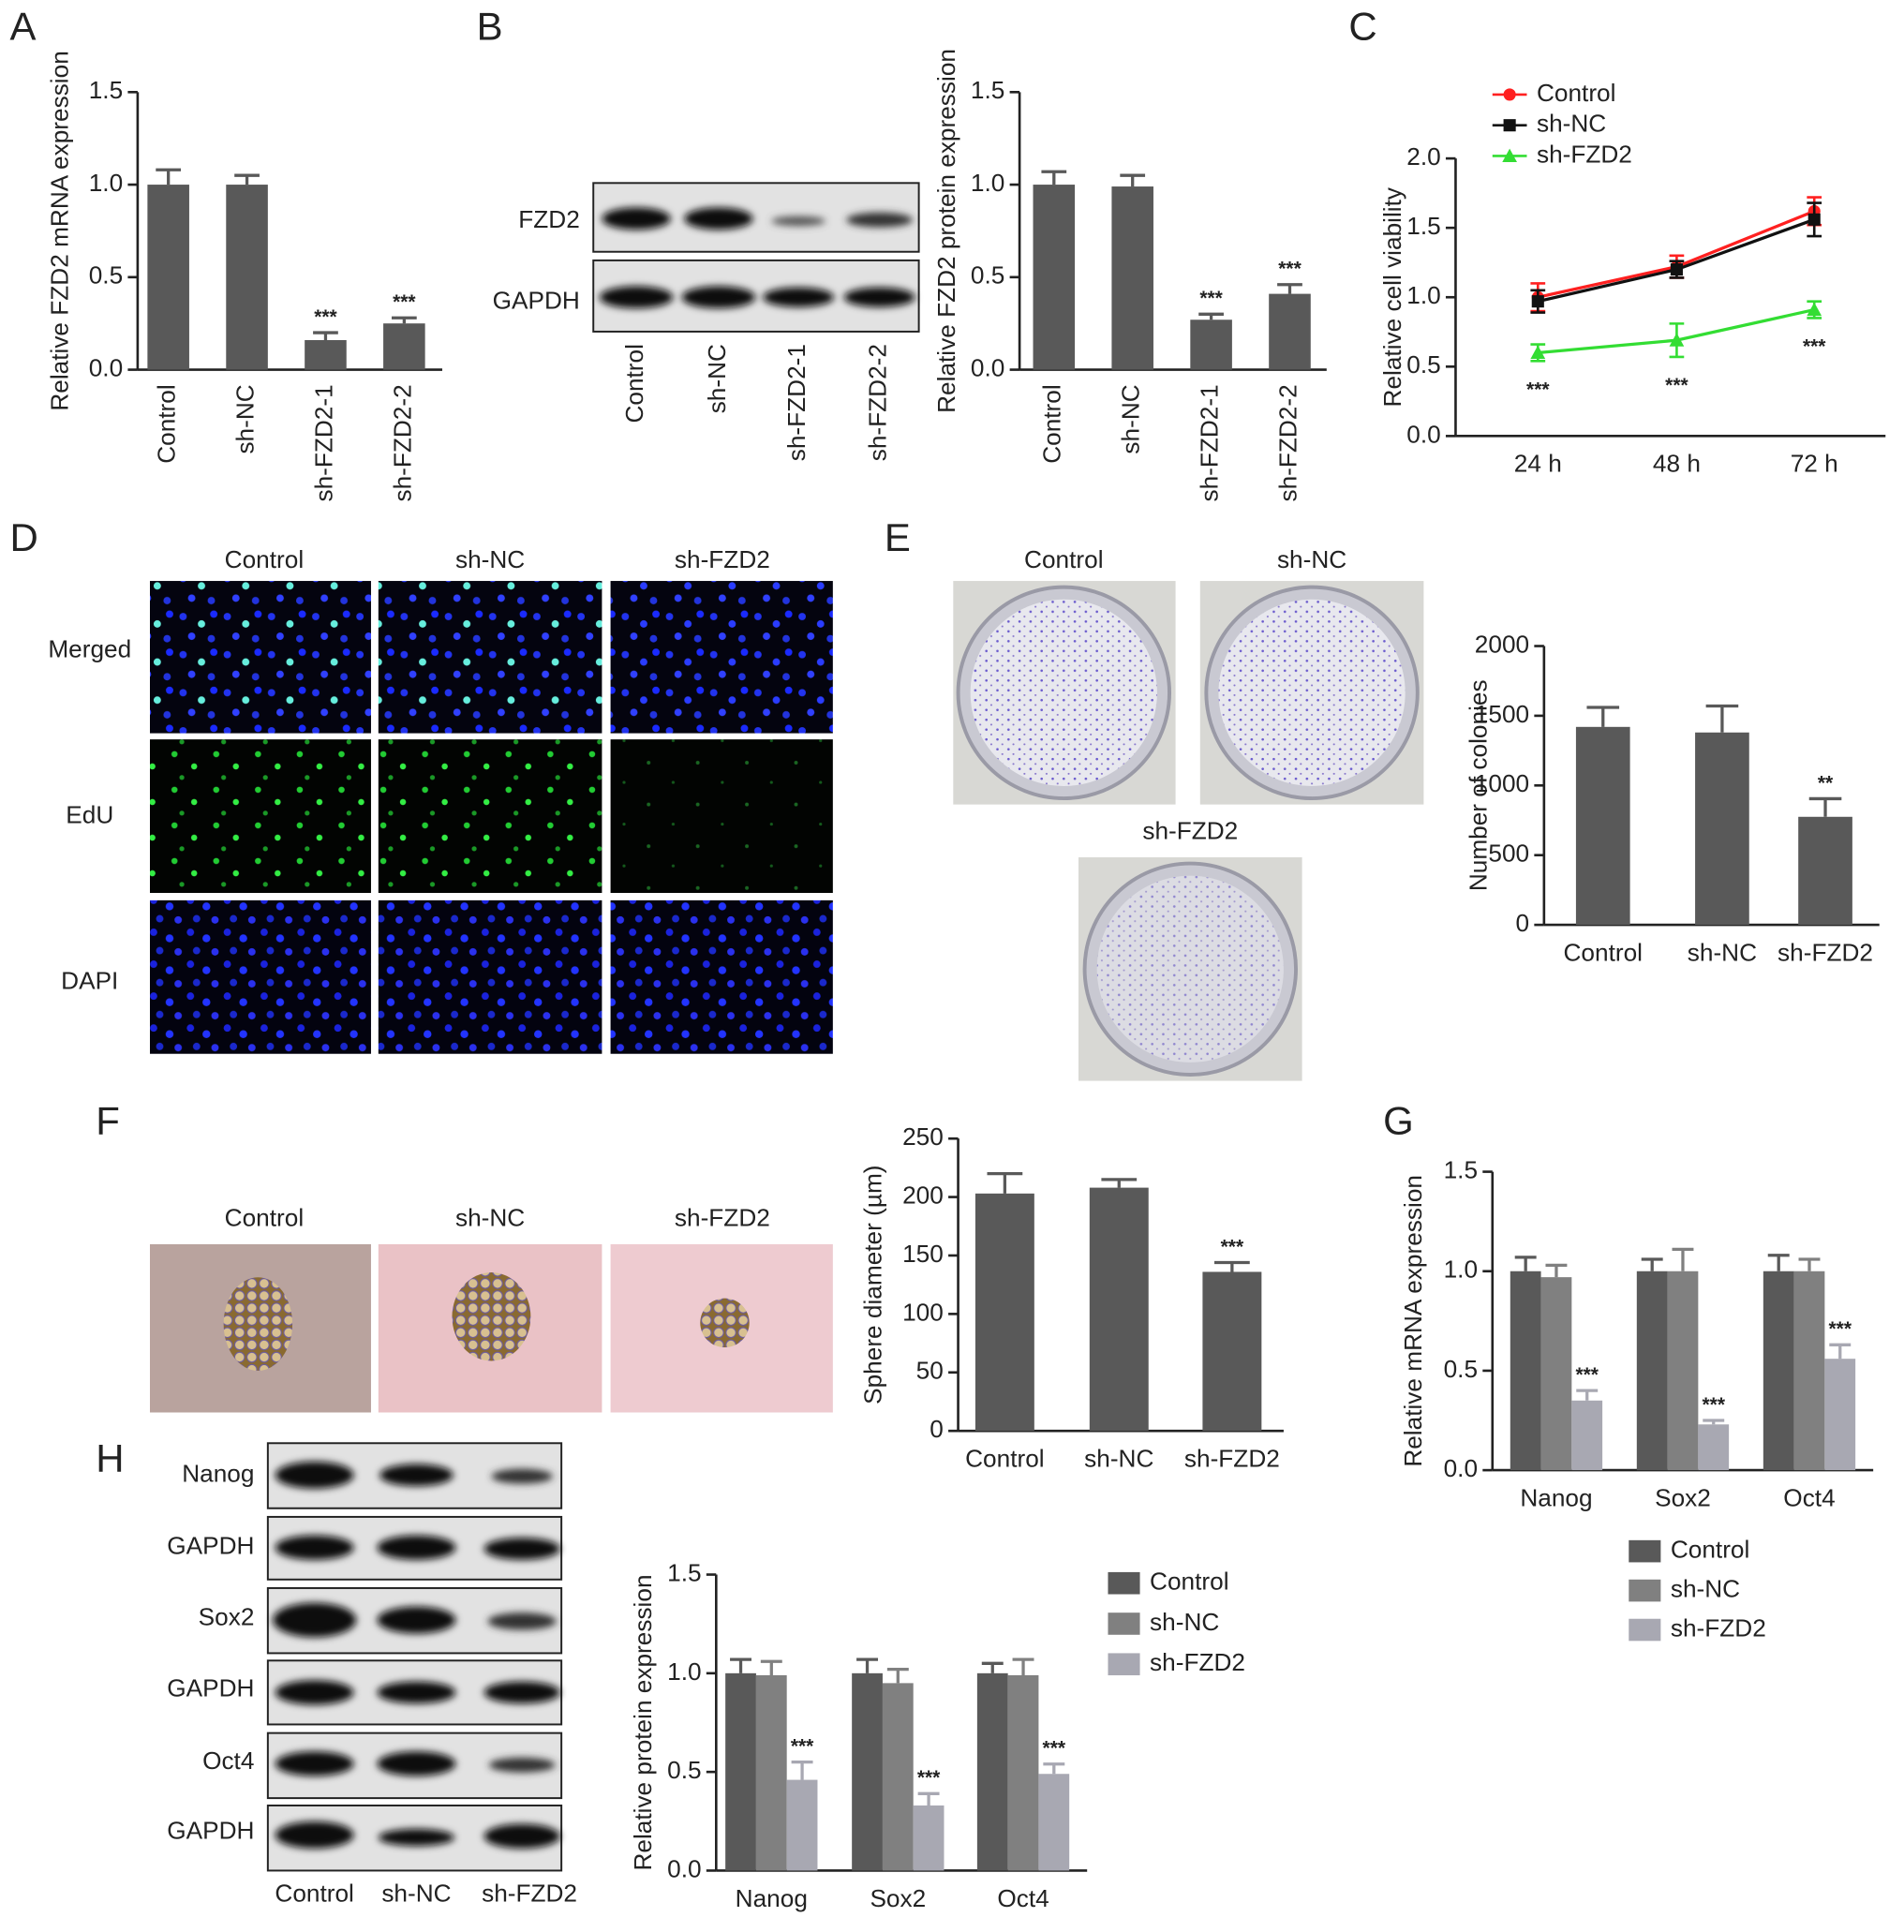  What do you see at coordinates (1461, 1468) in the screenshot?
I see `y-tick-label: 0.0` at bounding box center [1461, 1468].